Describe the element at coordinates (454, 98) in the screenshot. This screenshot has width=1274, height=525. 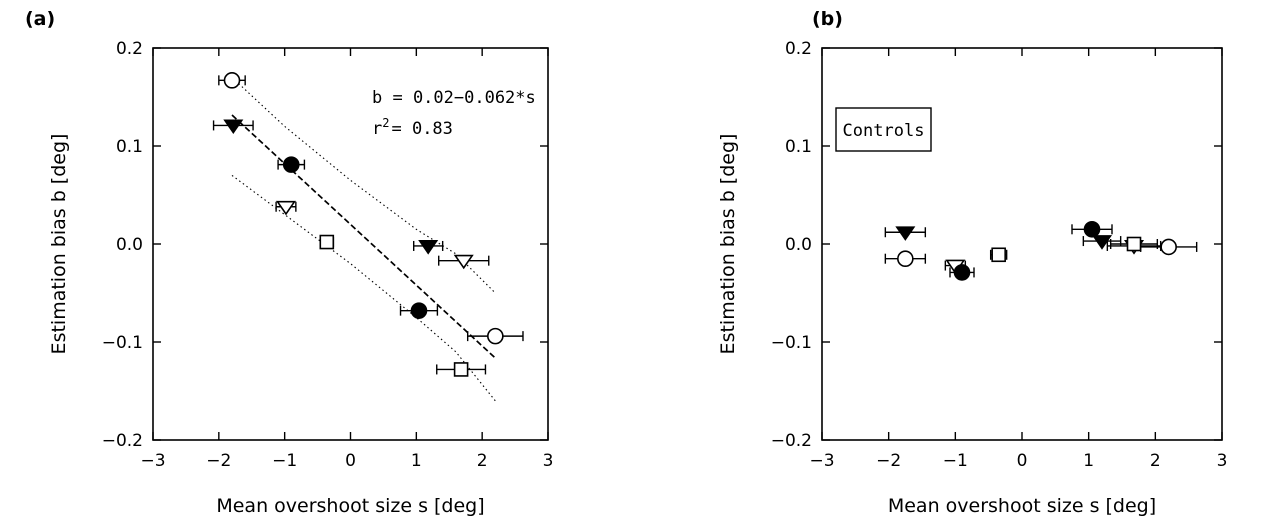
I see `regression-equation: b = 0.02−0.062*s` at that location.